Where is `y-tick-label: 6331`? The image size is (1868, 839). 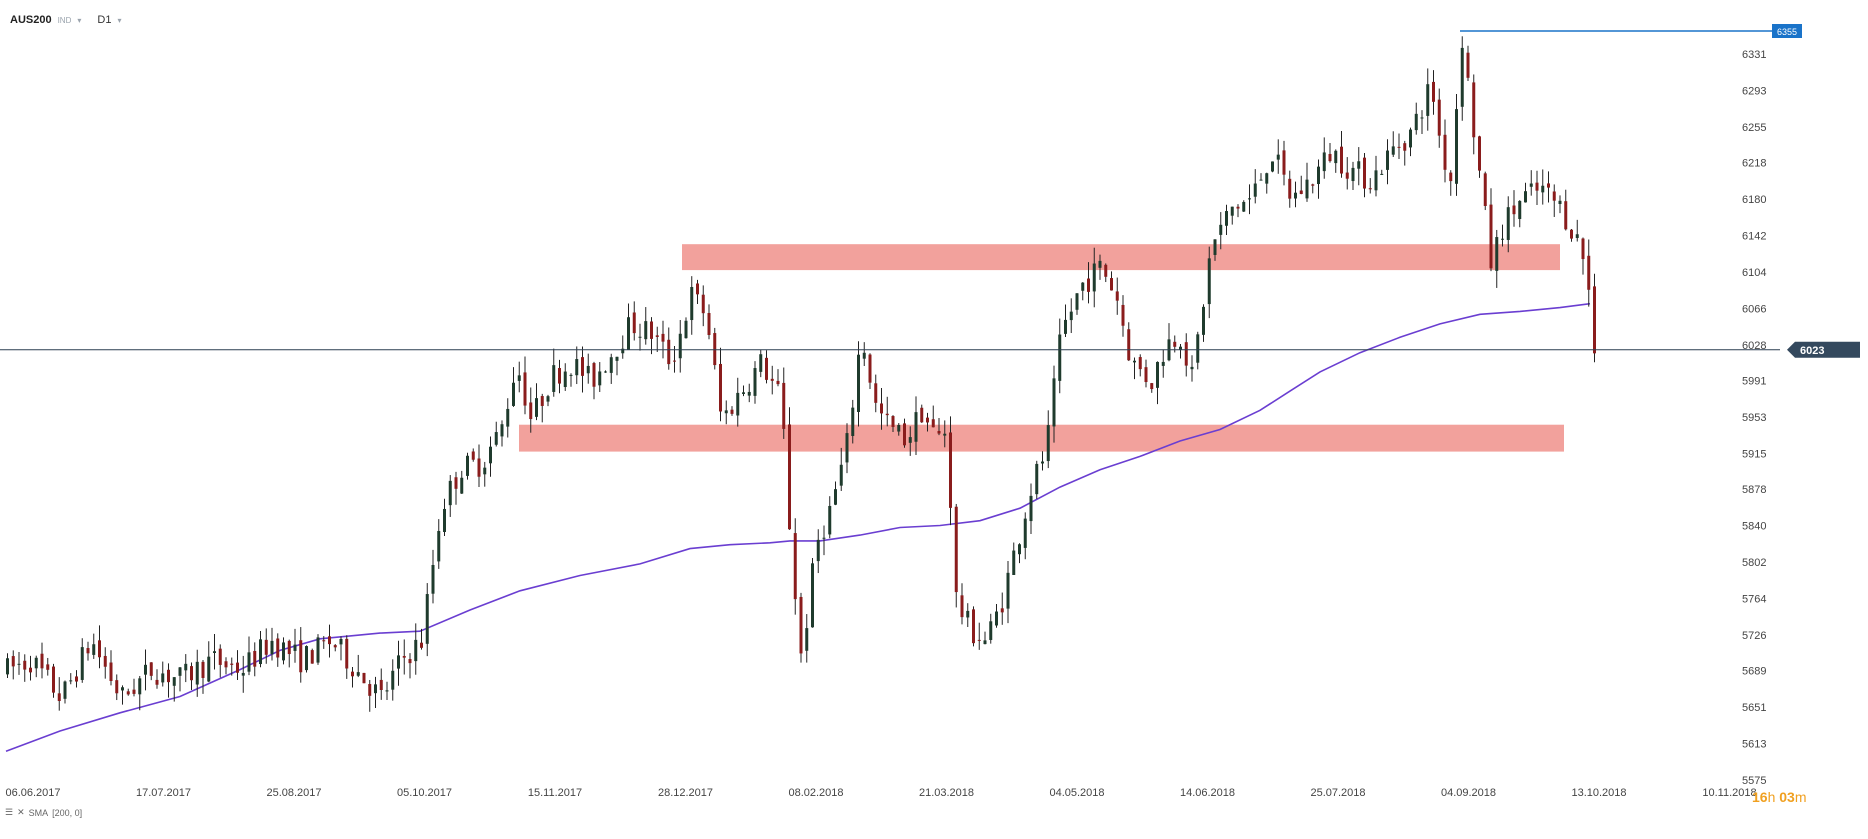 y-tick-label: 6331 is located at coordinates (1754, 55).